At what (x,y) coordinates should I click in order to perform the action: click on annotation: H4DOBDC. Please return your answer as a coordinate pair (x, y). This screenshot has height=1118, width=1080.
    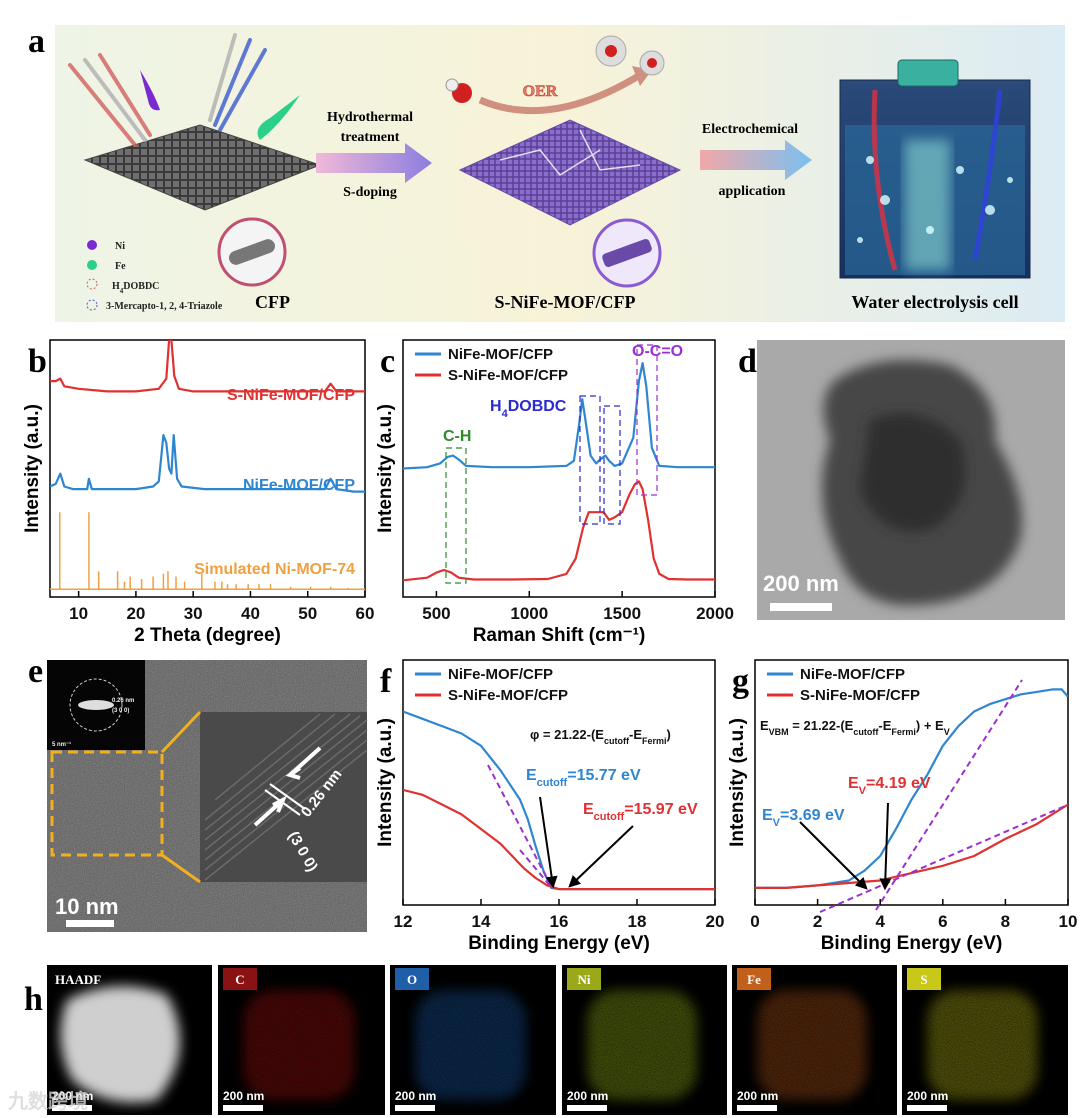
    Looking at the image, I should click on (528, 409).